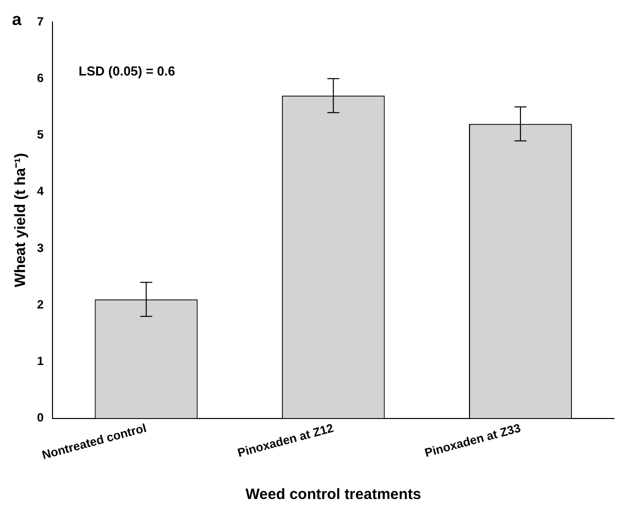 The width and height of the screenshot is (632, 516). Describe the element at coordinates (40, 247) in the screenshot. I see `y-tick-label: 3` at that location.